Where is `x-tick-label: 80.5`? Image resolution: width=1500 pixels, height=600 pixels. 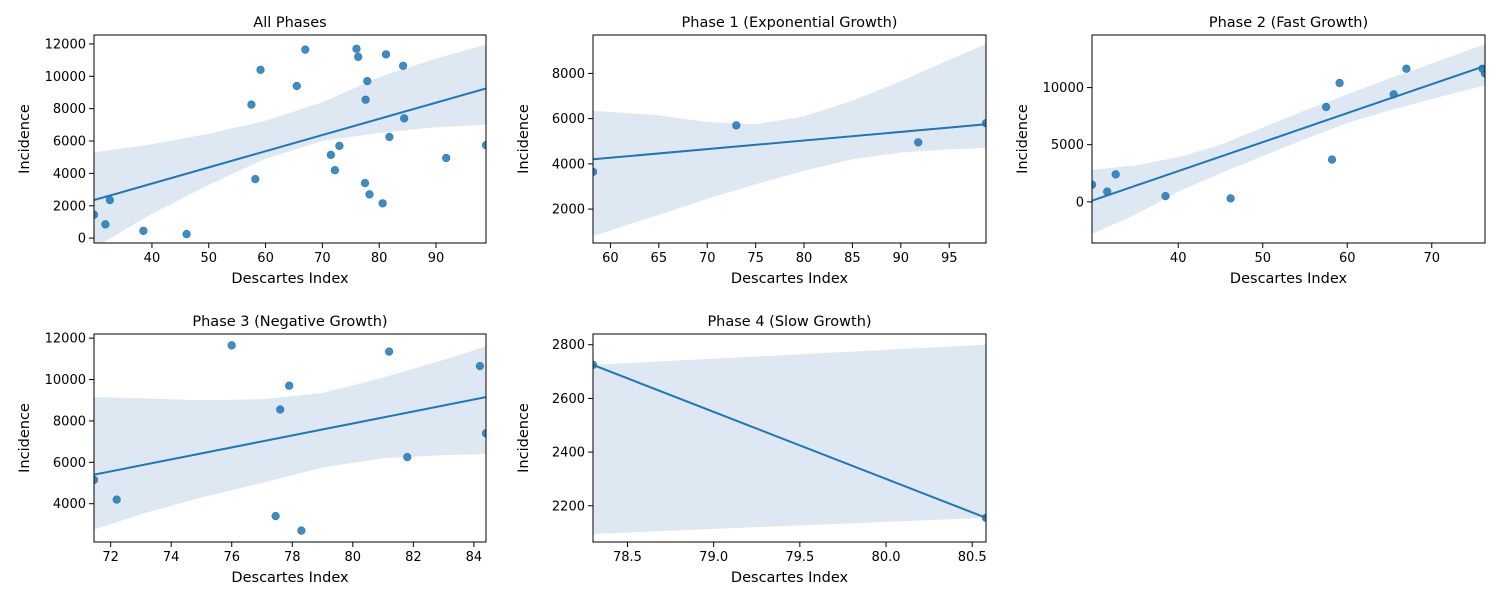
x-tick-label: 80.5 is located at coordinates (972, 557).